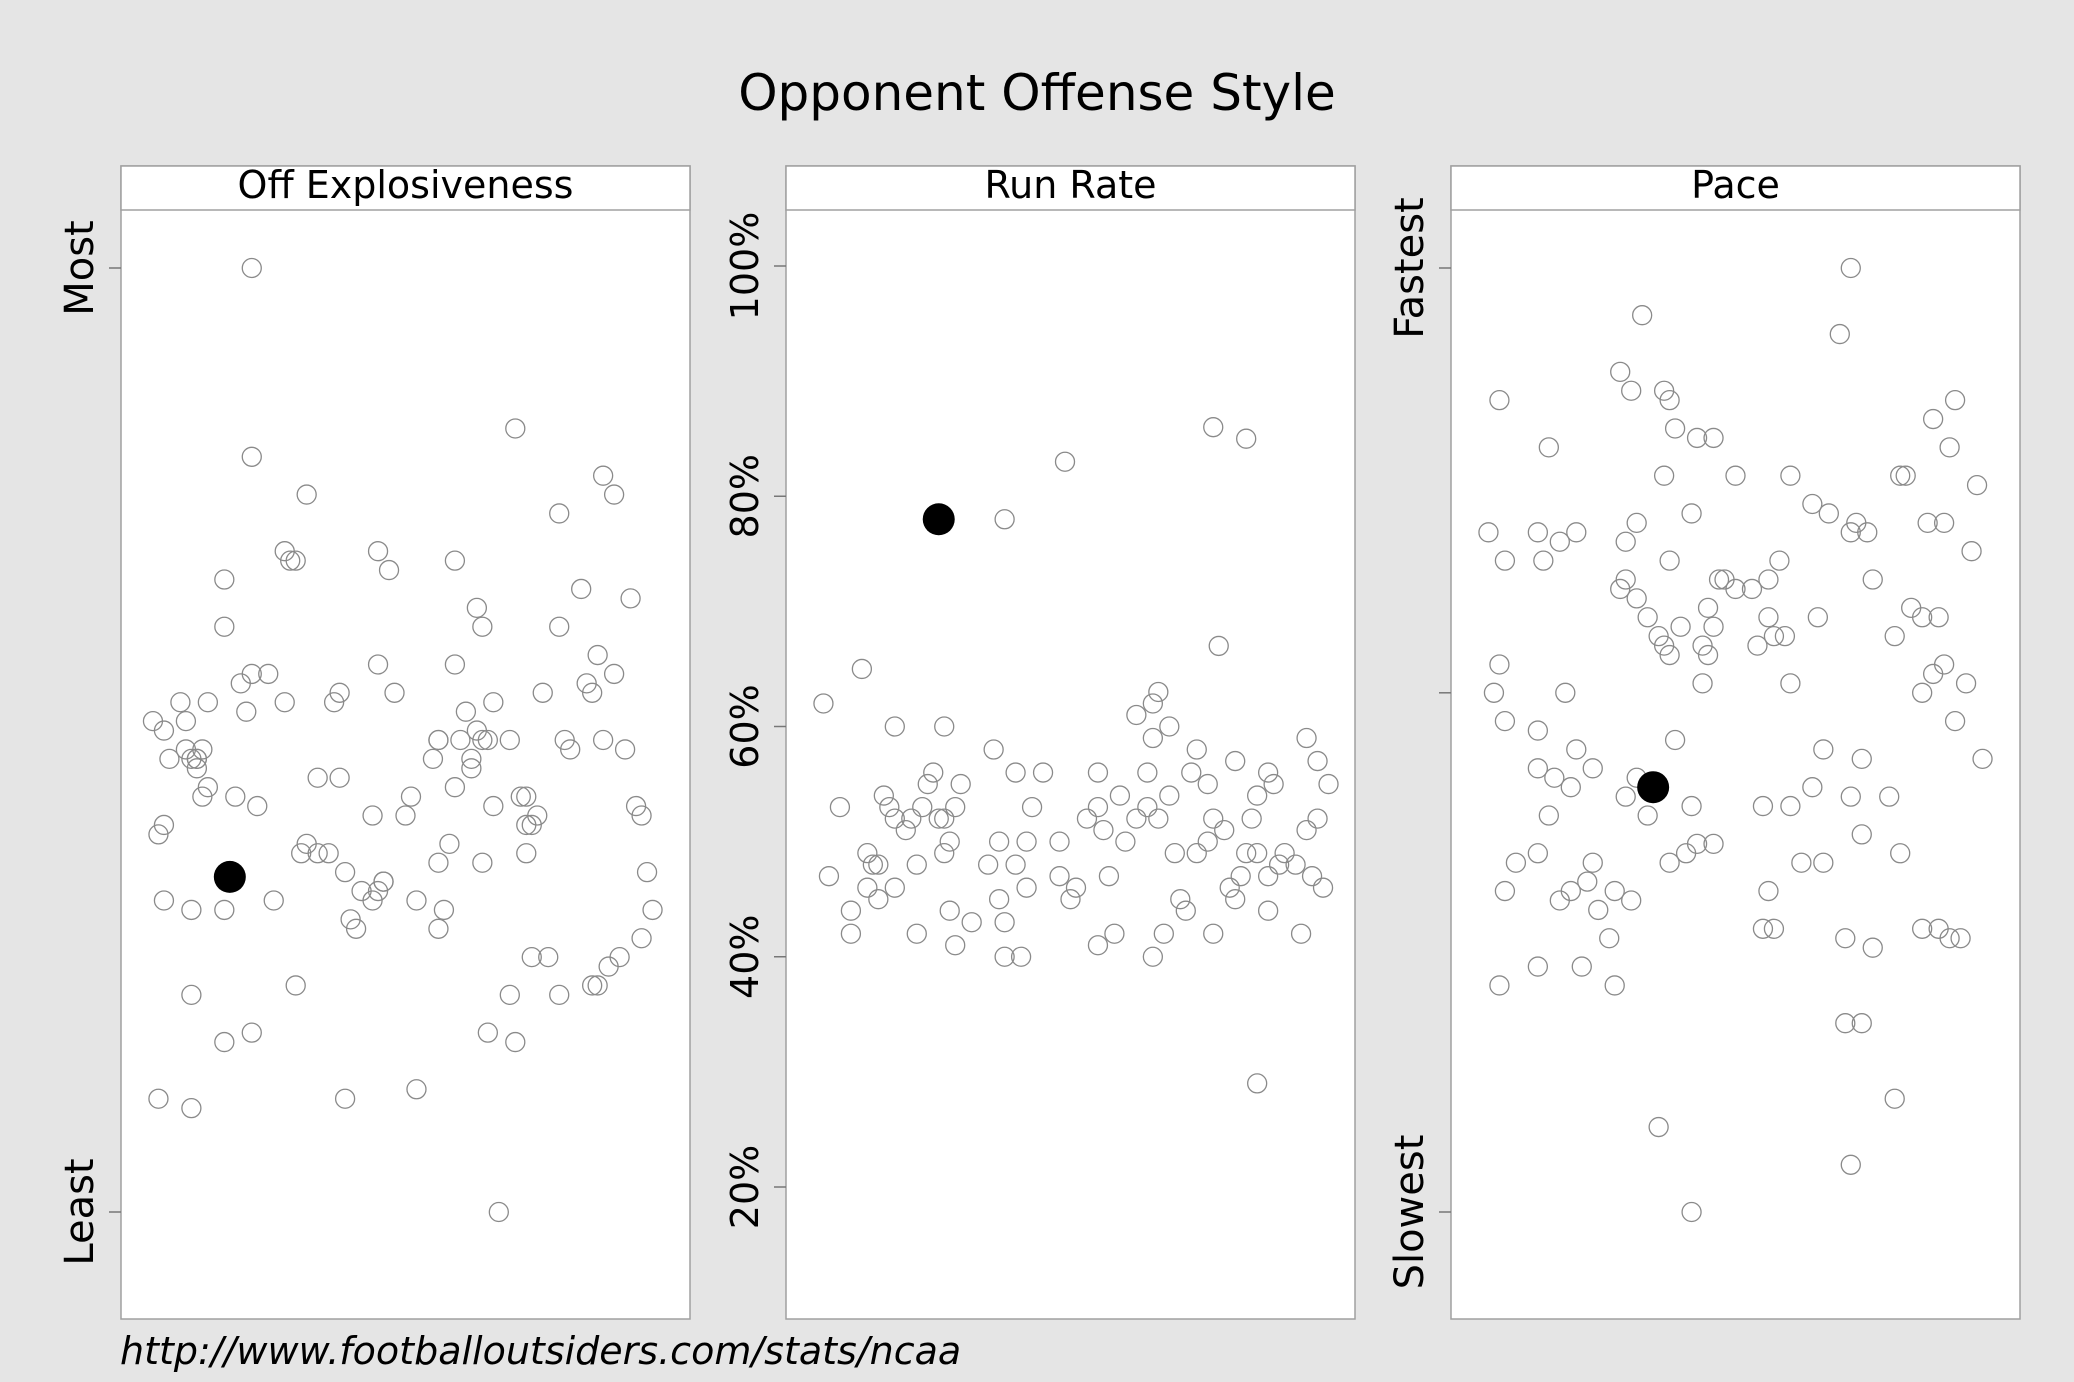 This screenshot has height=1382, width=2074. What do you see at coordinates (1410, 1212) in the screenshot?
I see `y-tick-label: Slowest` at bounding box center [1410, 1212].